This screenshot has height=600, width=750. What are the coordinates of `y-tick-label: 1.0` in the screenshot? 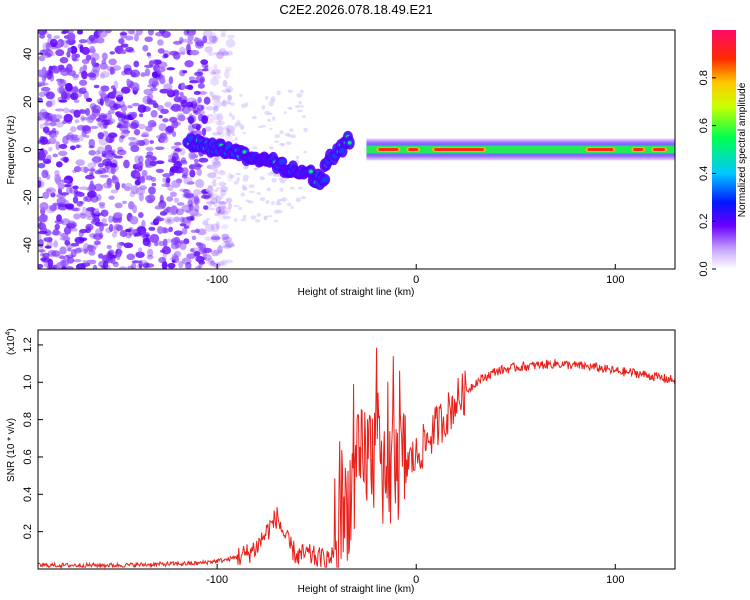 It's located at (28, 382).